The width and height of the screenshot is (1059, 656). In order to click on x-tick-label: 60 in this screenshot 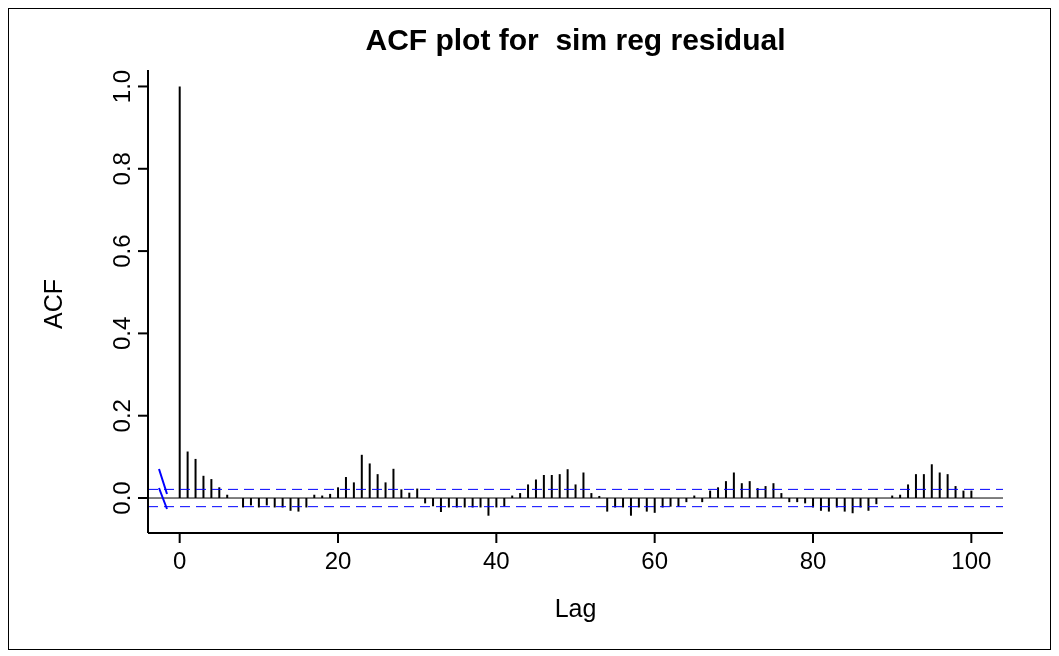, I will do `click(655, 560)`.